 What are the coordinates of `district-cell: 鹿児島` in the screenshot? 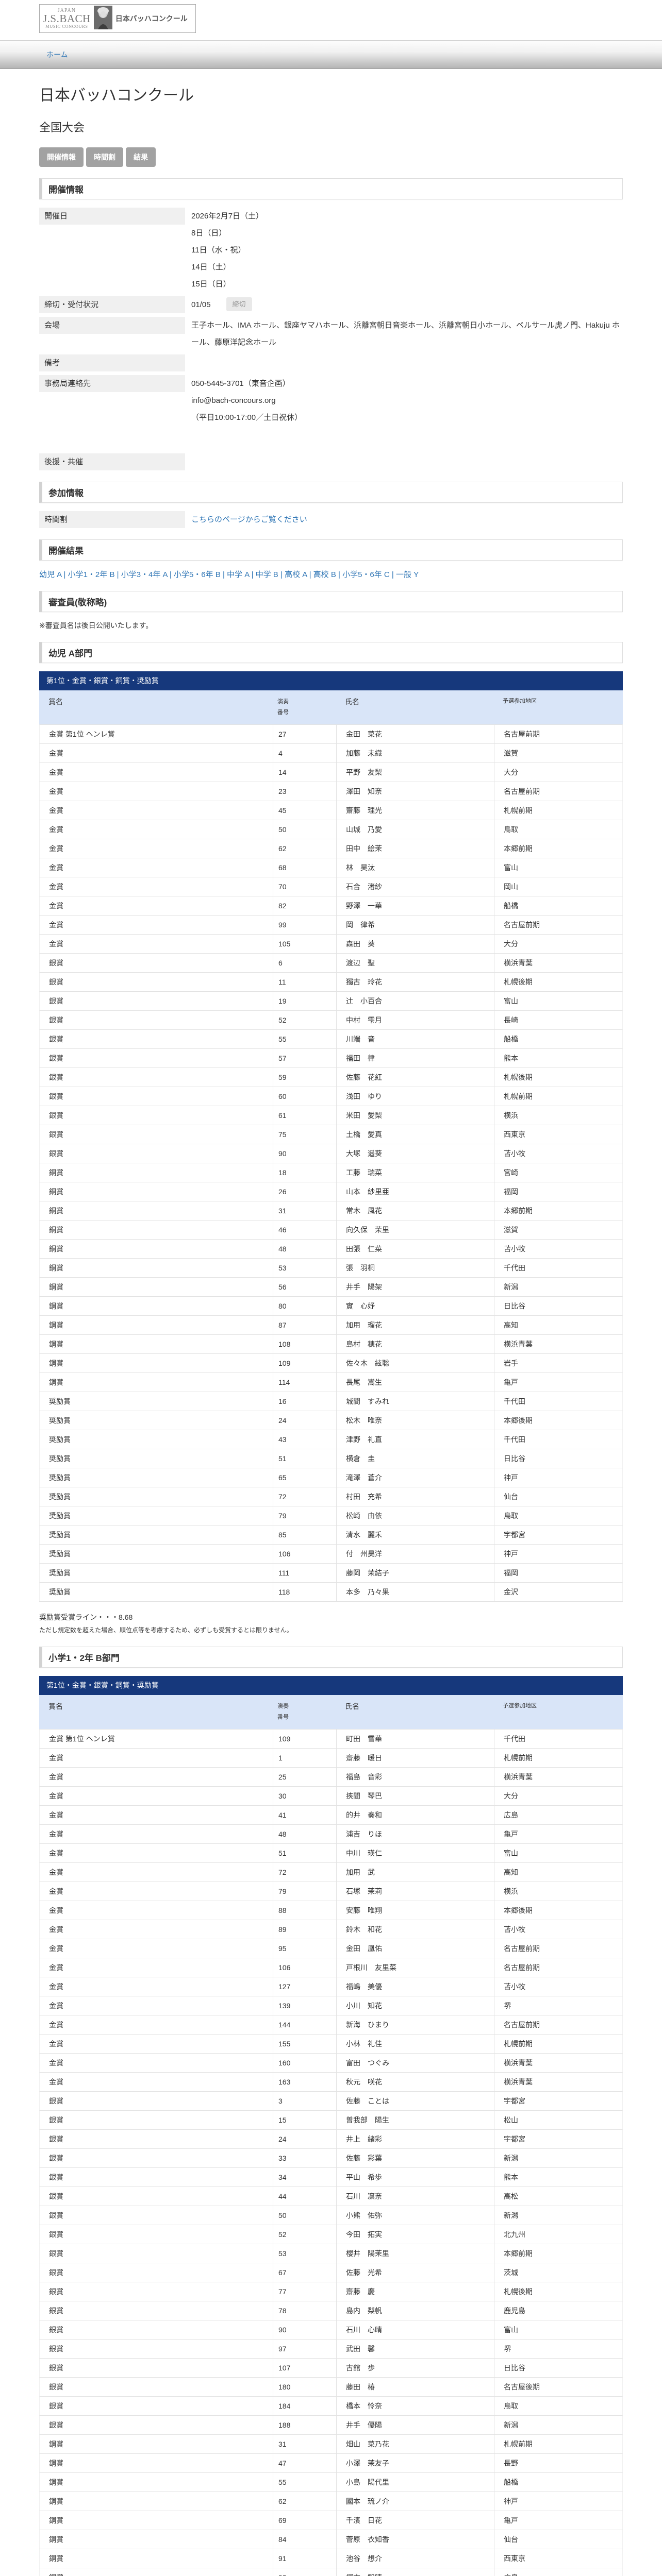 It's located at (558, 2310).